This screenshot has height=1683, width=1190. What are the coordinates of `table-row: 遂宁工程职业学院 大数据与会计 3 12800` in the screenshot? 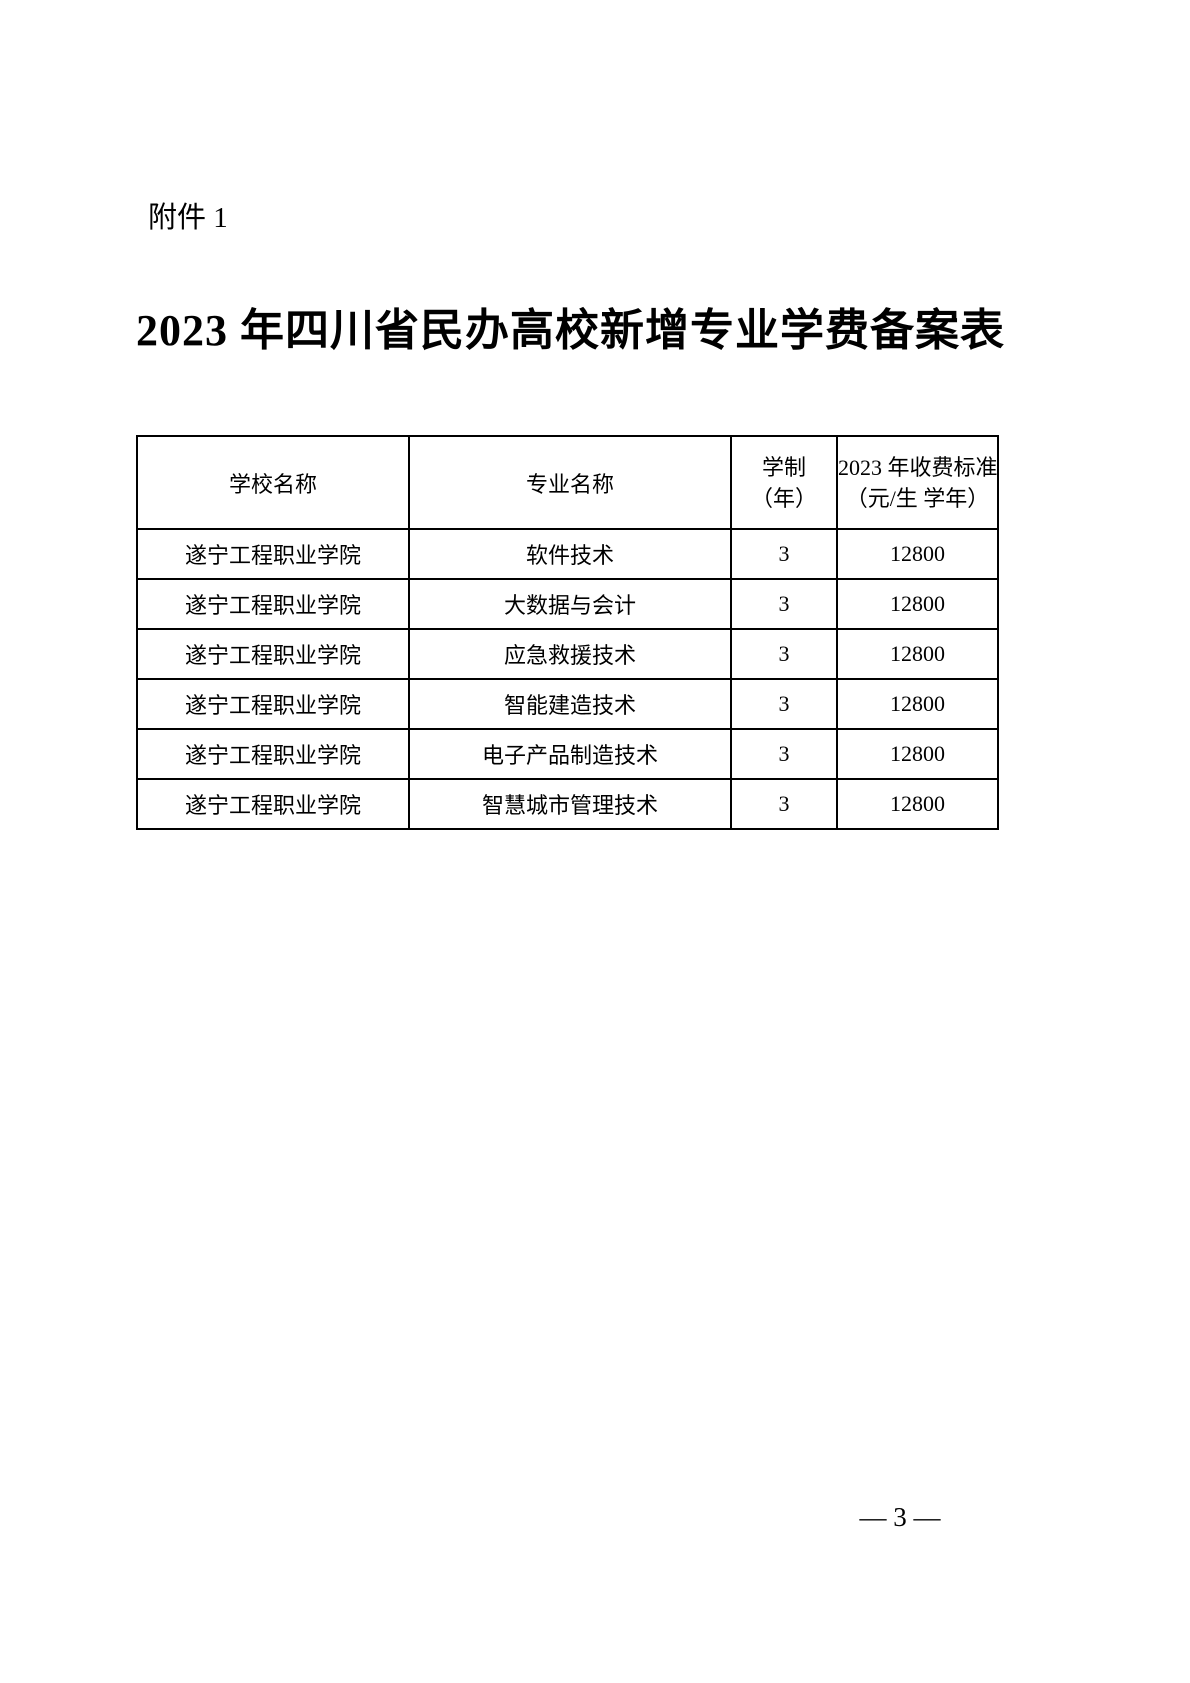 It's located at (567, 604).